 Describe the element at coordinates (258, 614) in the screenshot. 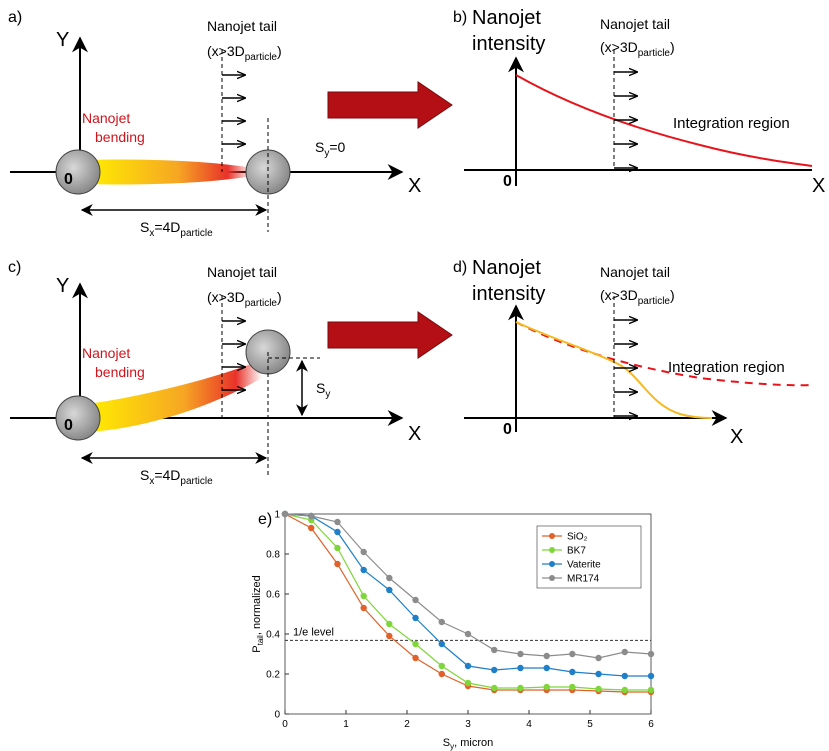

I see `y-axis-title: Ptail, normalized` at that location.